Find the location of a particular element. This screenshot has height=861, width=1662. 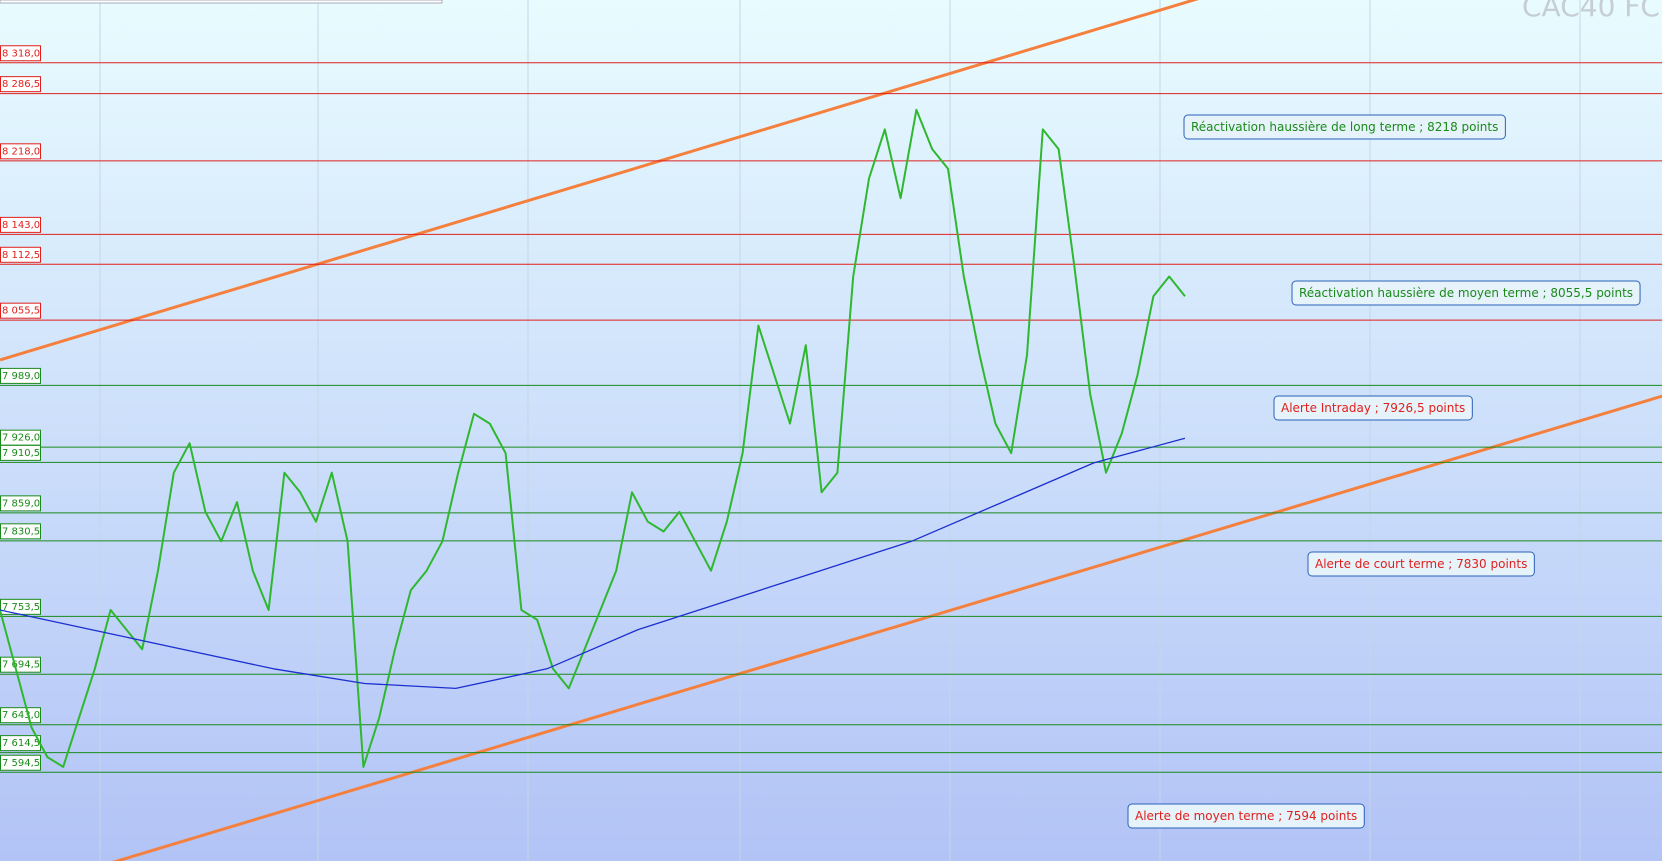

level-label: 7 694,5 is located at coordinates (20, 664).